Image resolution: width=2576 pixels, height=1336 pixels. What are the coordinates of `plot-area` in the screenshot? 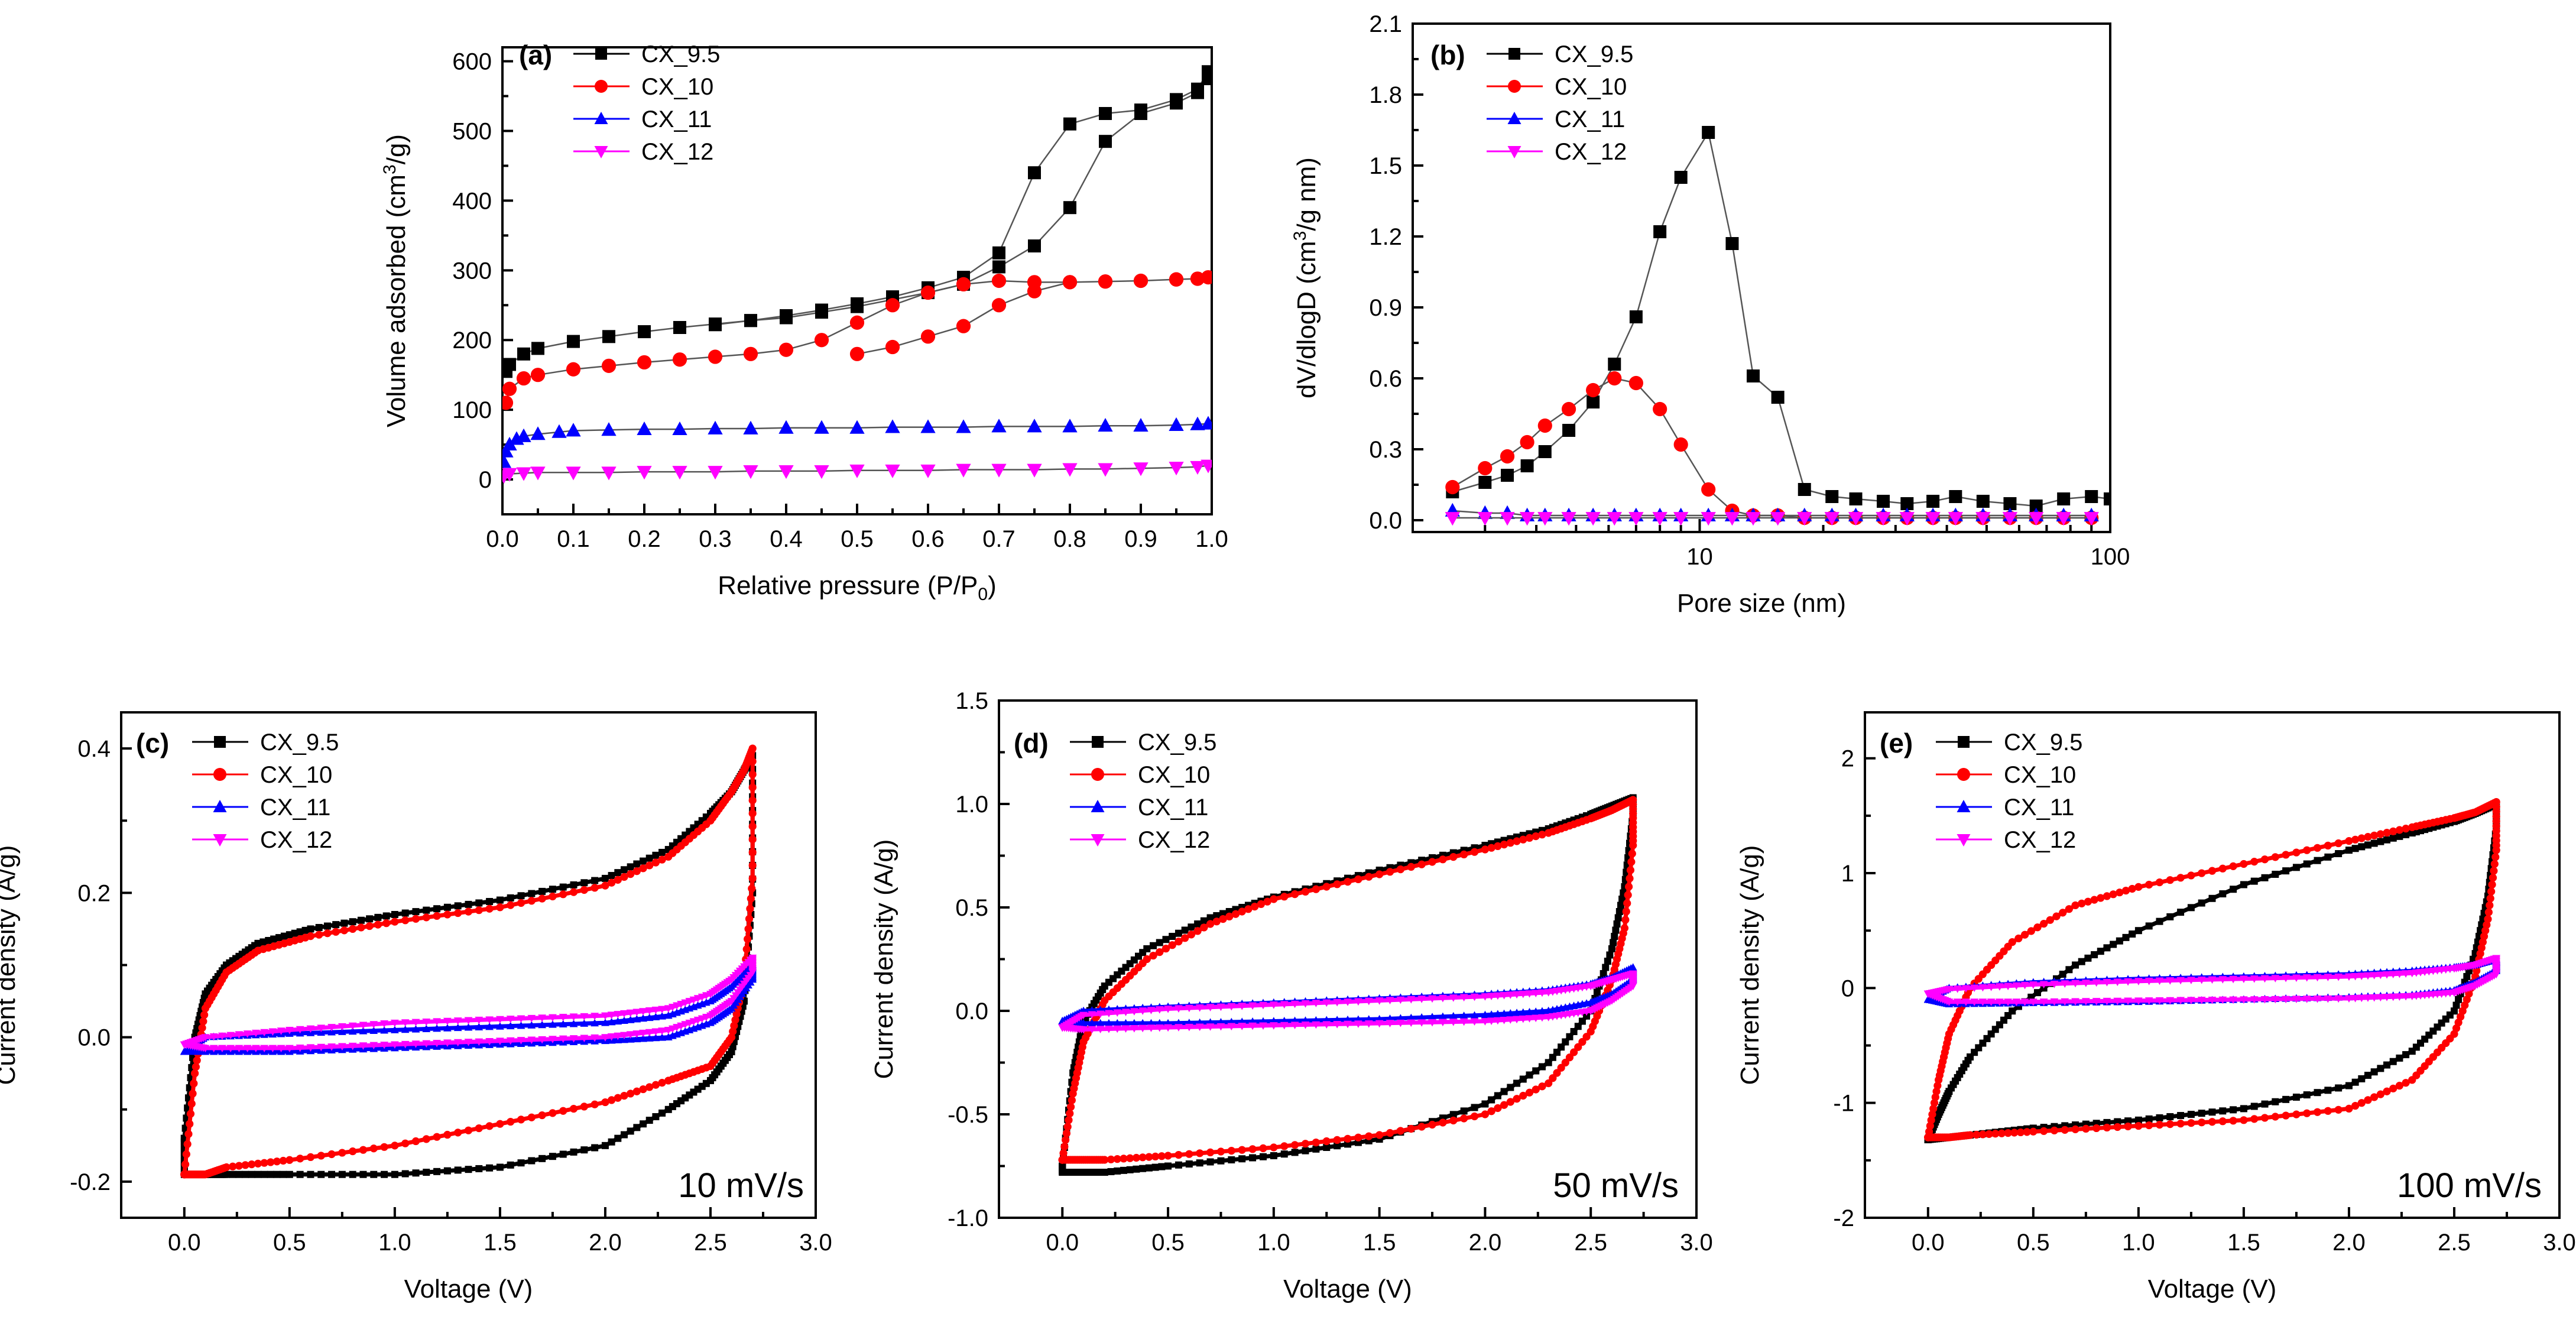 It's located at (468, 961).